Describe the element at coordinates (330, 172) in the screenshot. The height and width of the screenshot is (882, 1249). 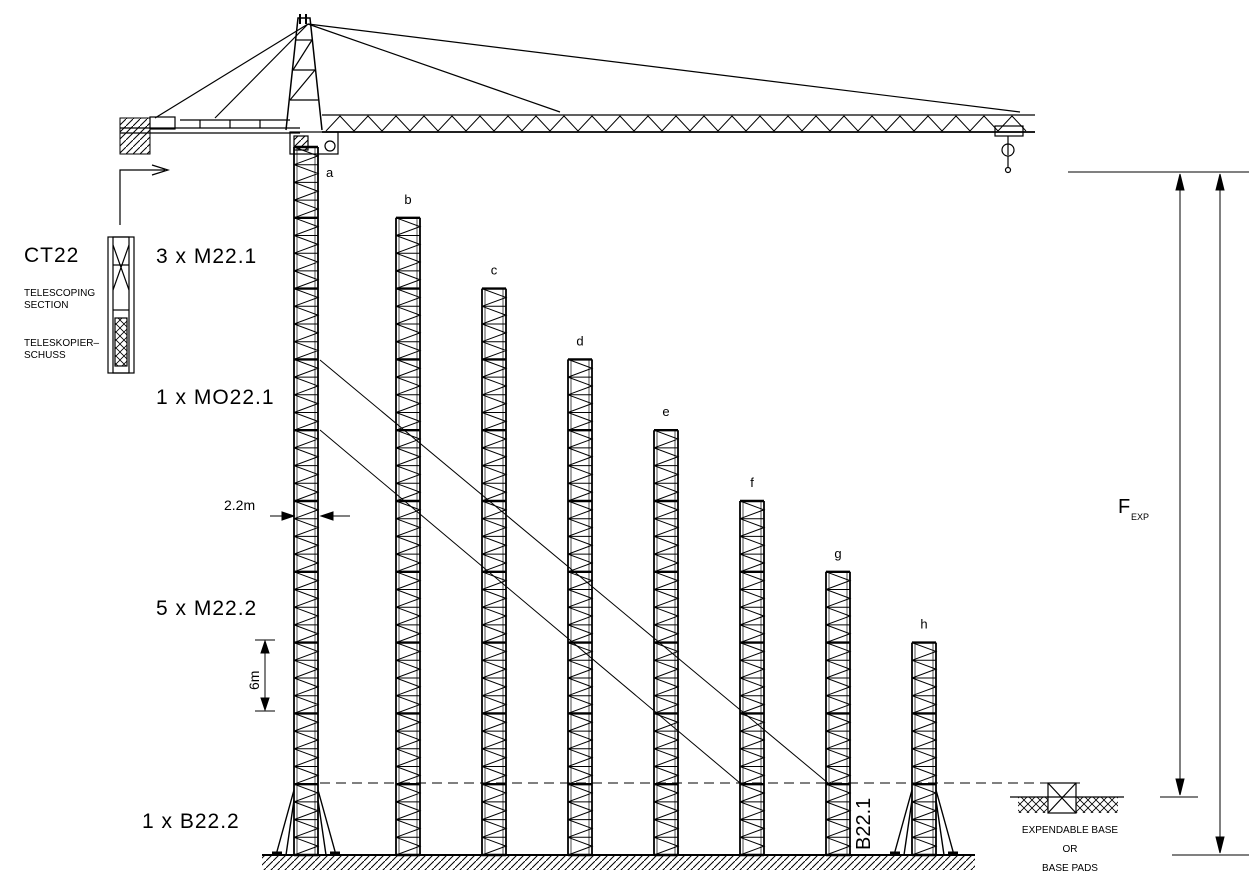
I see `config-label-a: a` at that location.